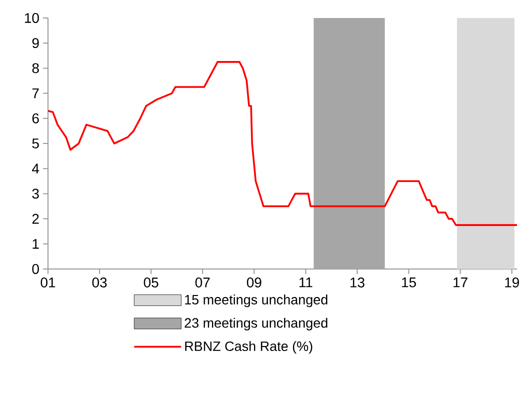 The image size is (524, 400). Describe the element at coordinates (35, 68) in the screenshot. I see `y-tick-label: 8` at that location.